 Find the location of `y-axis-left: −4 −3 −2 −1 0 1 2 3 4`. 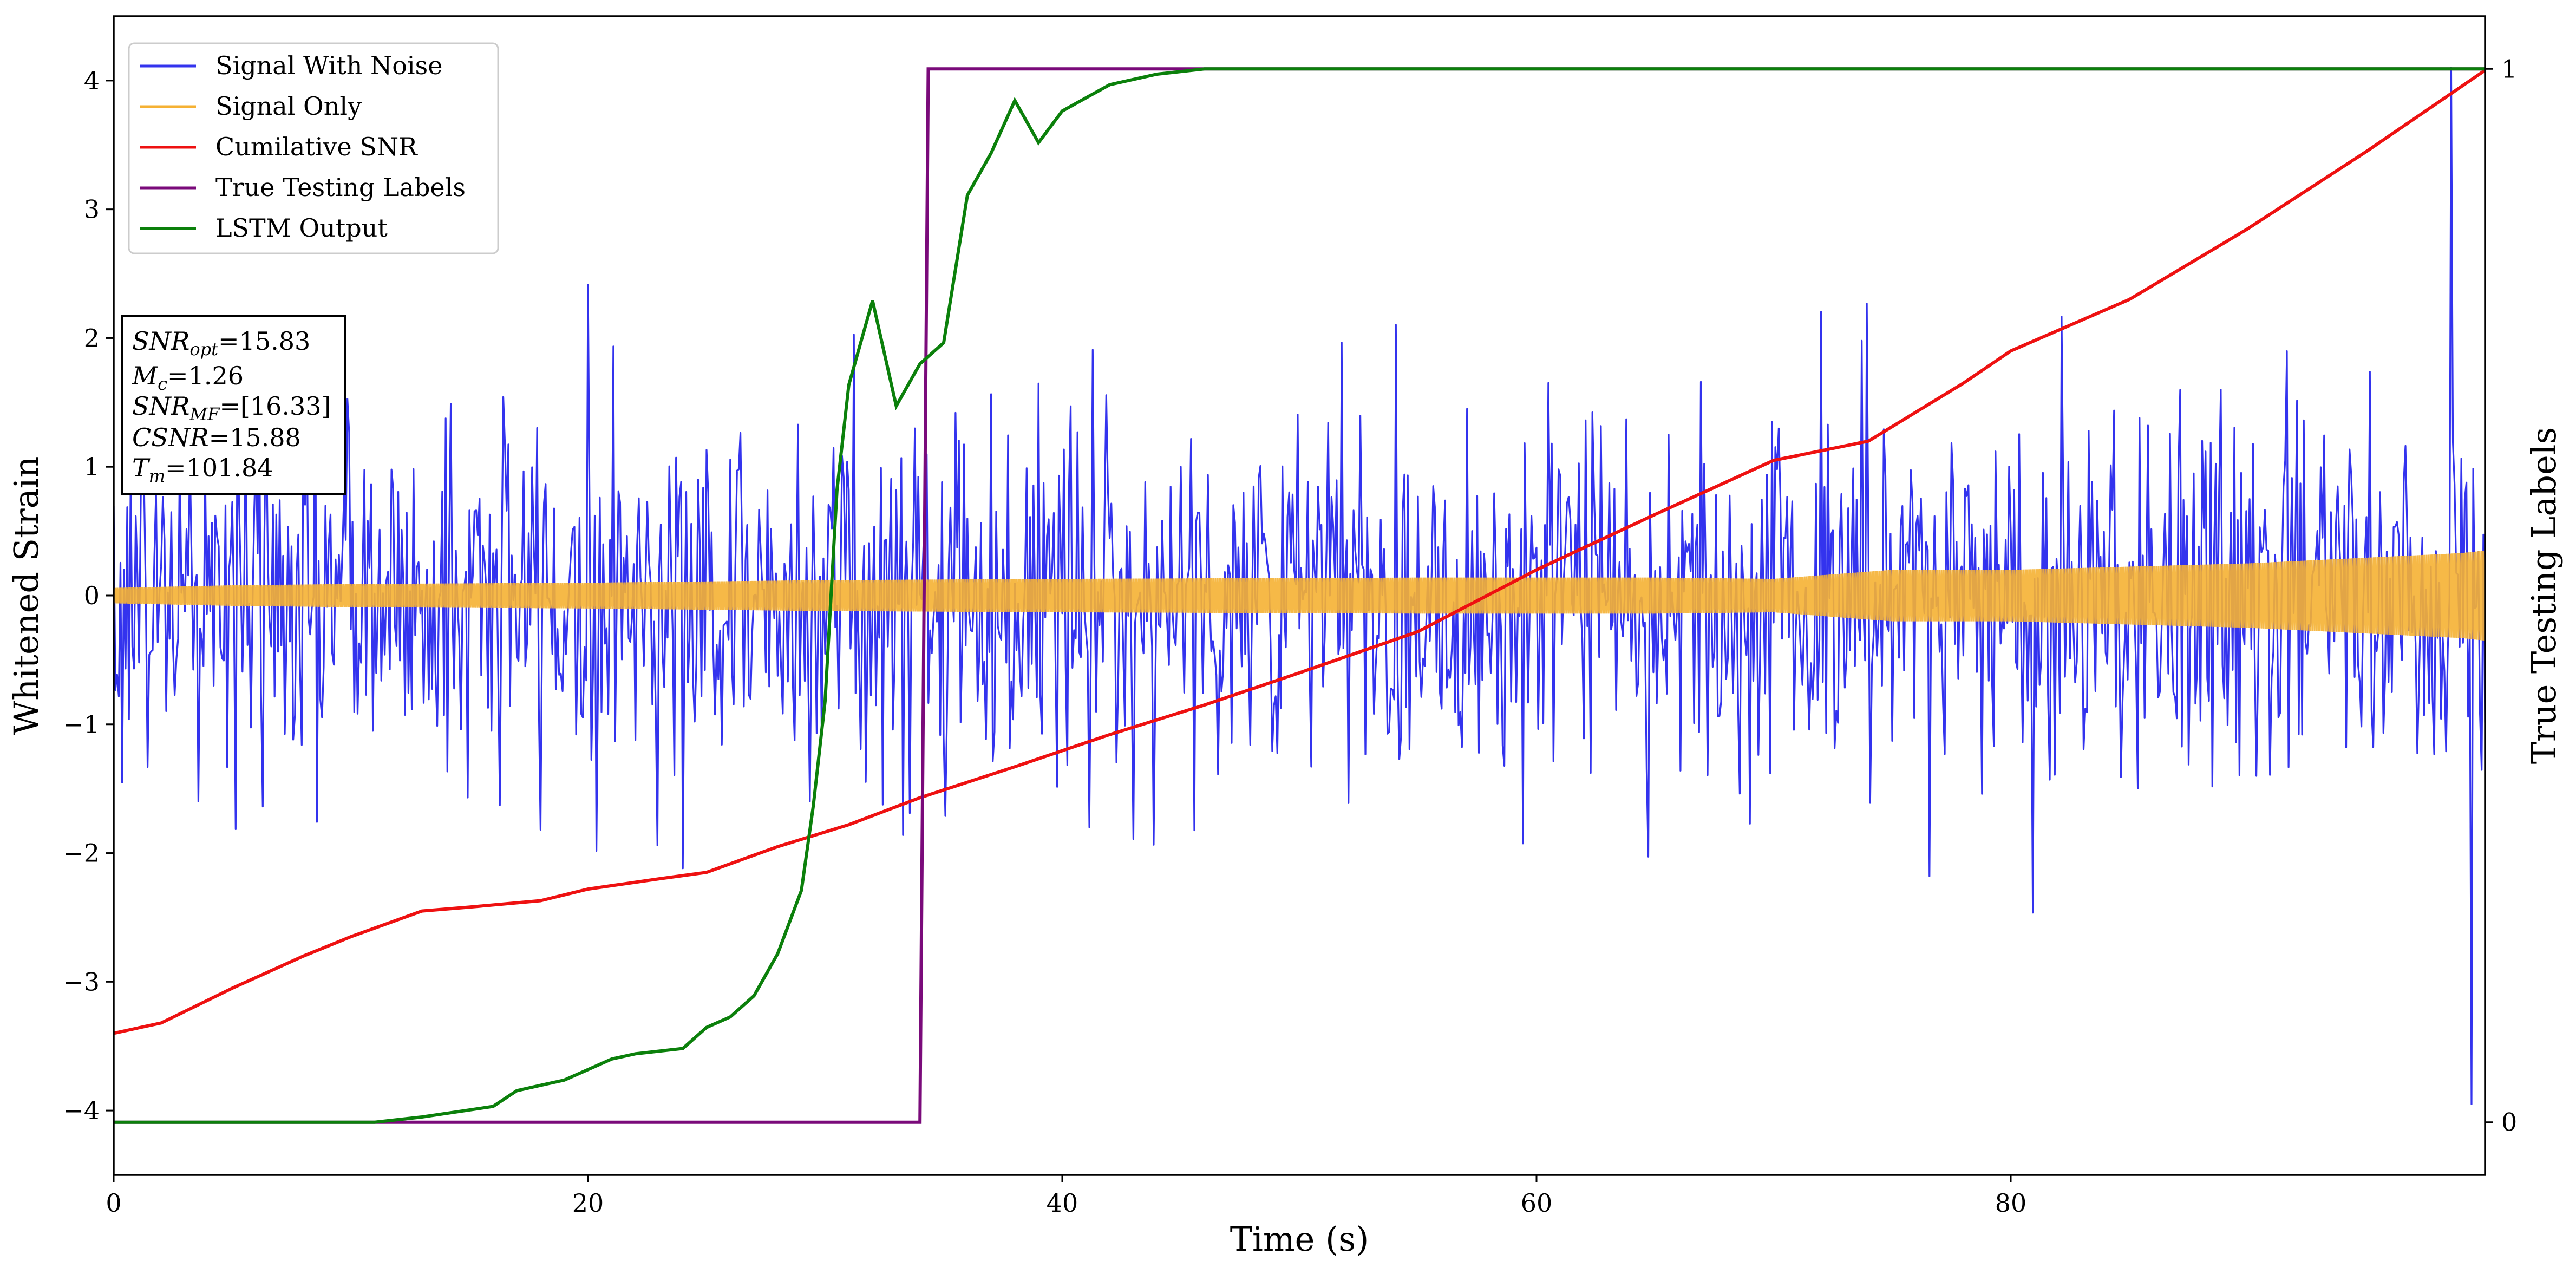

y-axis-left: −4 −3 −2 −1 0 1 2 3 4 is located at coordinates (88, 595).